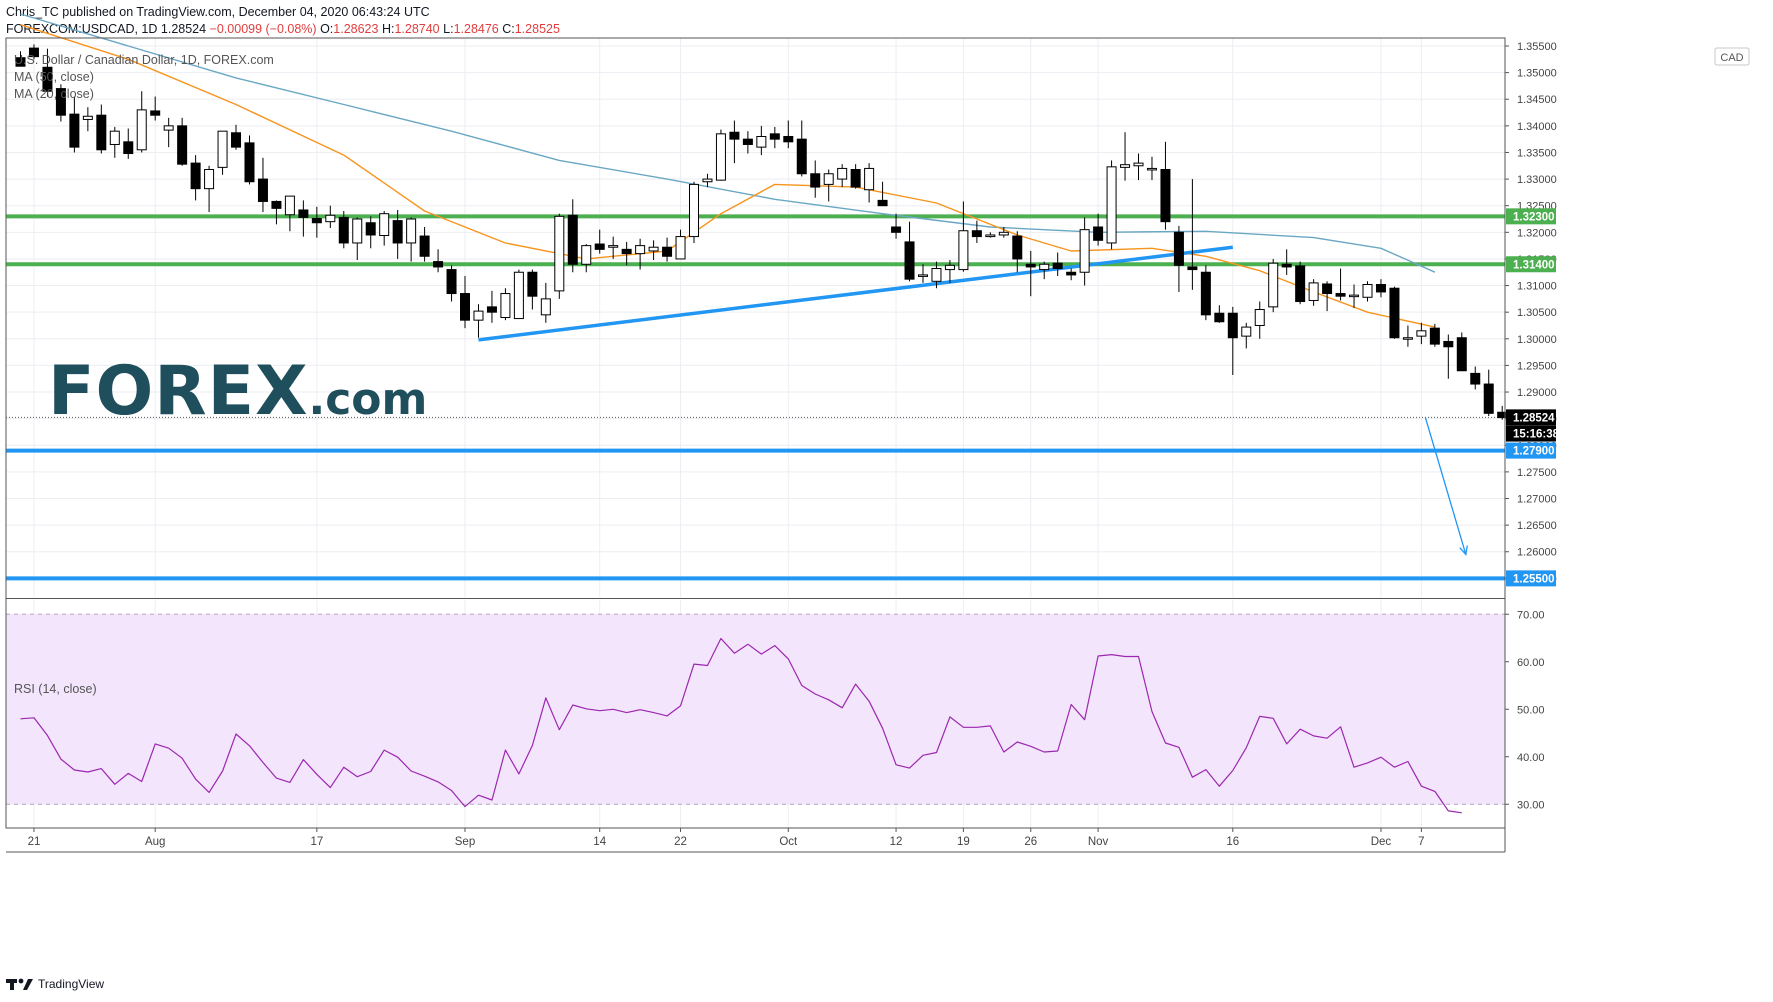 This screenshot has height=1002, width=1773. I want to click on price-tick-label: 1.26500, so click(1537, 526).